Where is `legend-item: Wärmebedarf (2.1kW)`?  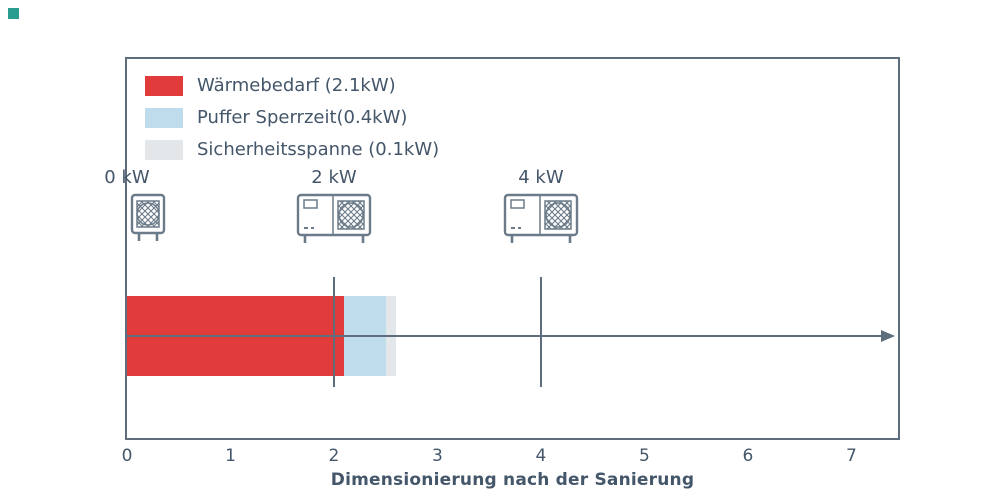 legend-item: Wärmebedarf (2.1kW) is located at coordinates (292, 85).